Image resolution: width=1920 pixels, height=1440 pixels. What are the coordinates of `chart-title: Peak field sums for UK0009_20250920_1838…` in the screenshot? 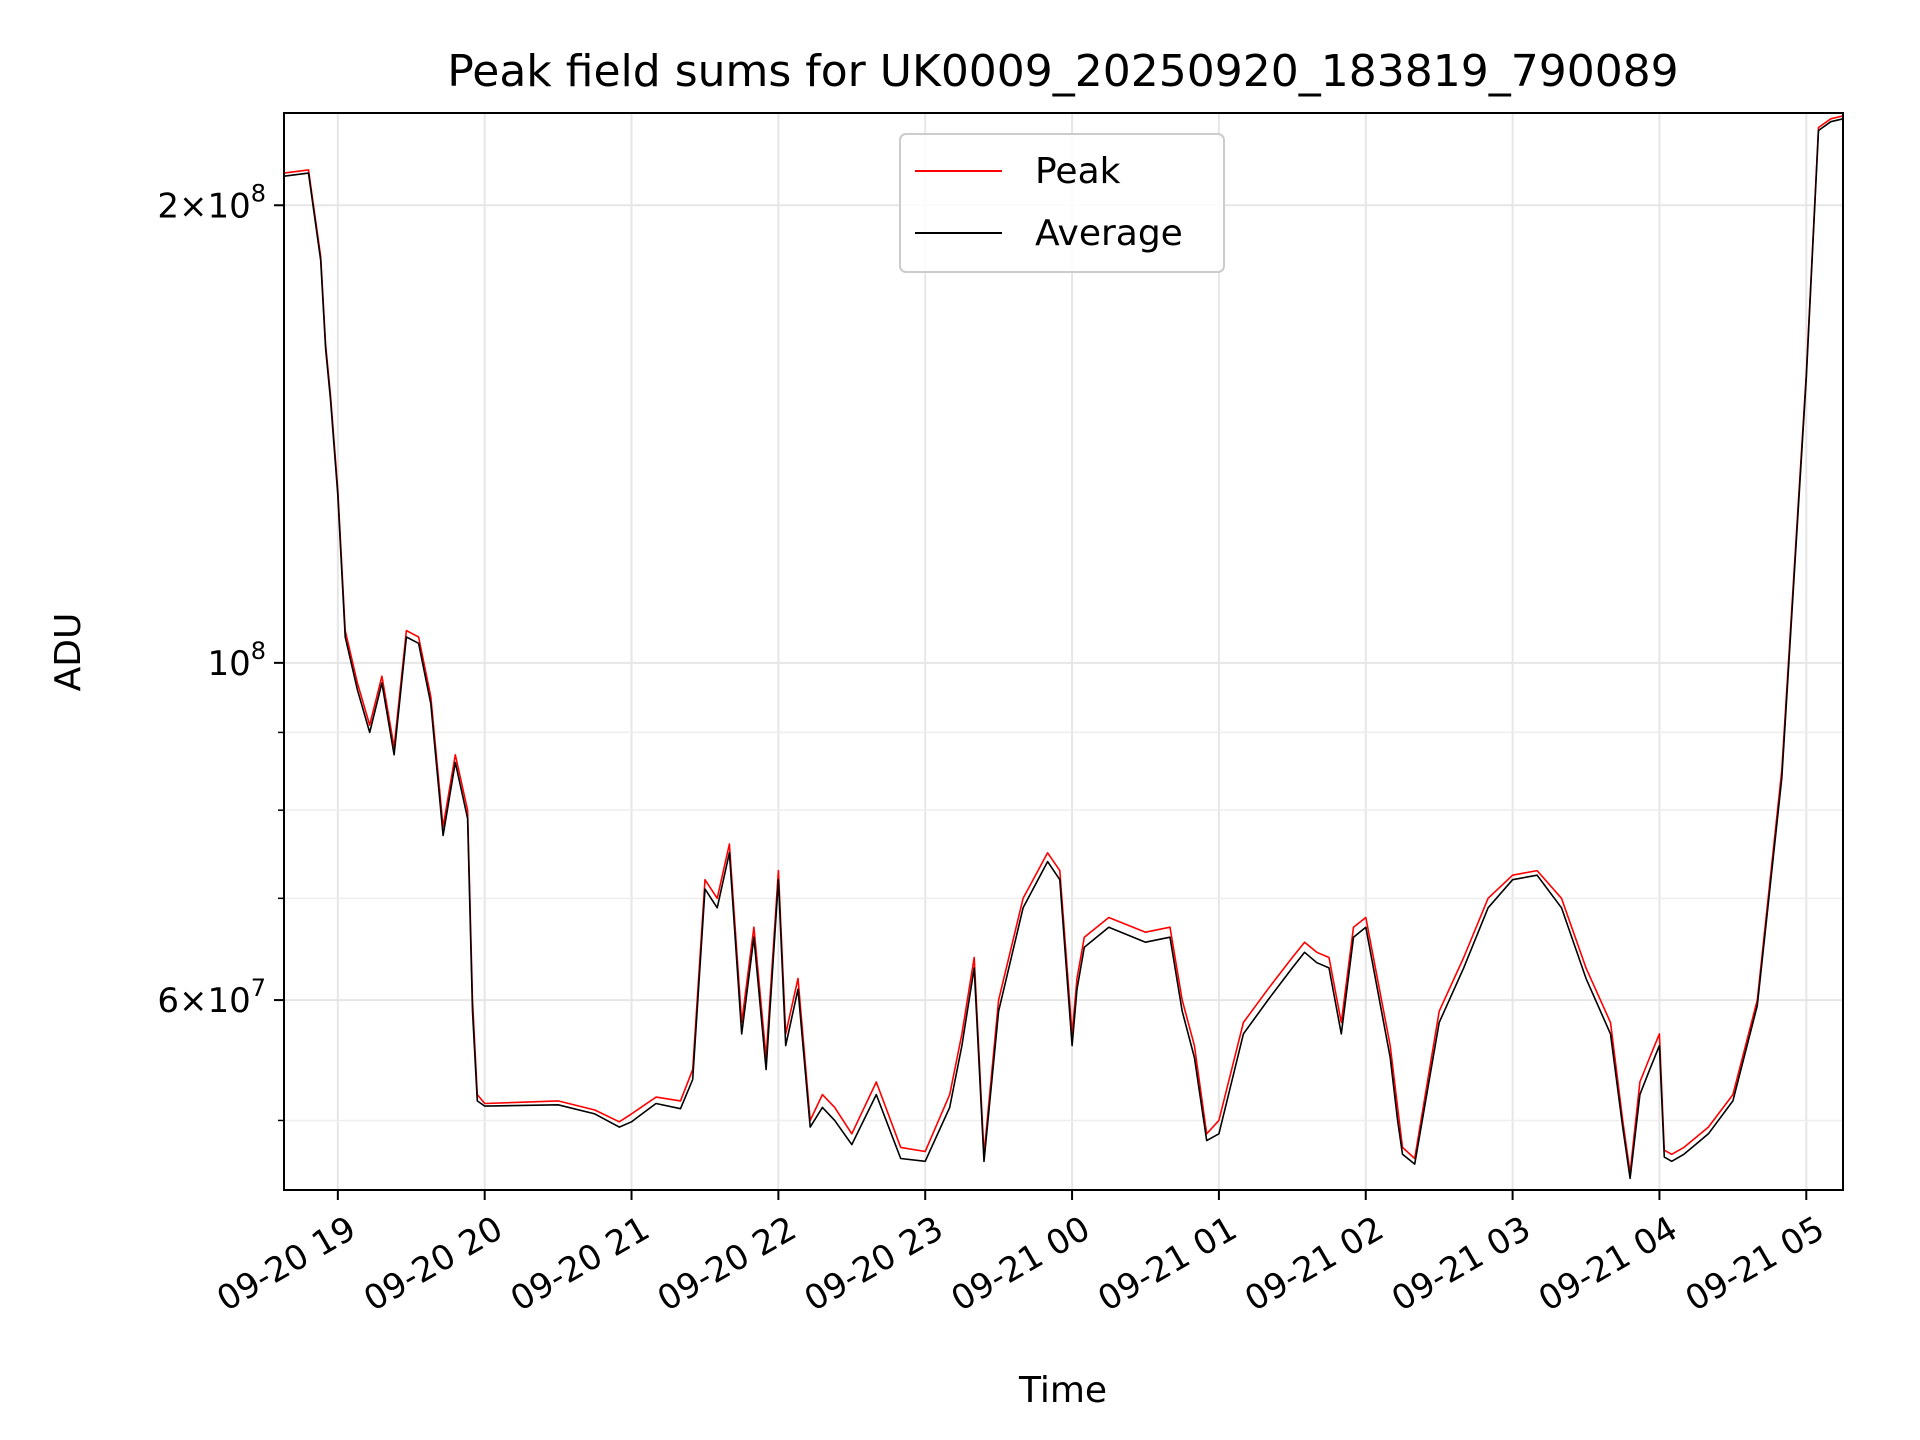 It's located at (1062, 71).